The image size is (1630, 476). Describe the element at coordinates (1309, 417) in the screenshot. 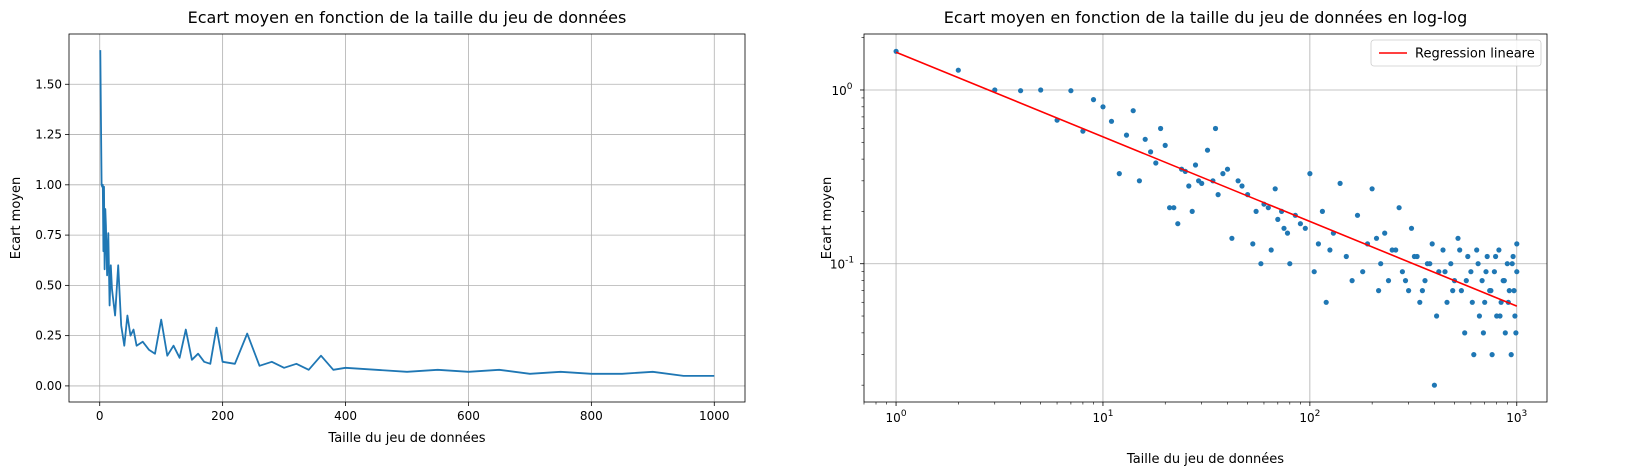

I see `x-tick-label: 10²` at that location.